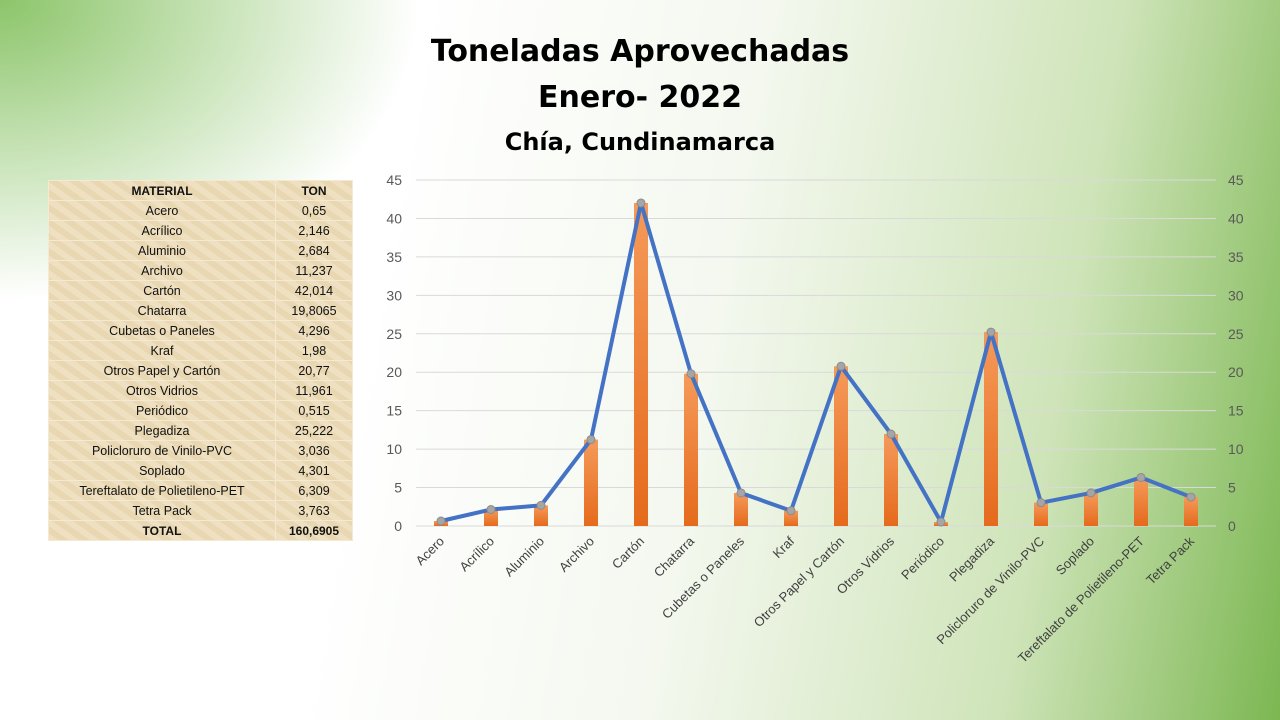 The height and width of the screenshot is (720, 1280). Describe the element at coordinates (640, 51) in the screenshot. I see `chart-title: Toneladas Aprovechadas` at that location.